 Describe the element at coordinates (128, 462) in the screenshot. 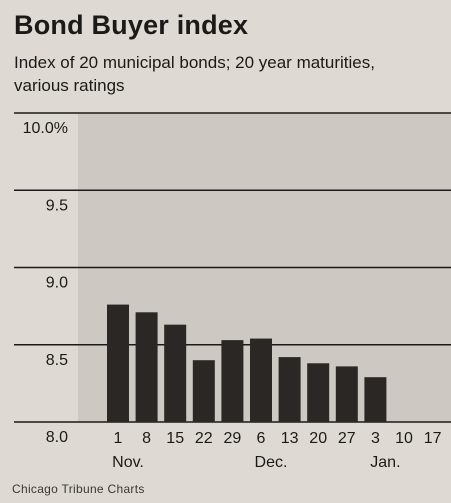

I see `month-label: Nov.` at that location.